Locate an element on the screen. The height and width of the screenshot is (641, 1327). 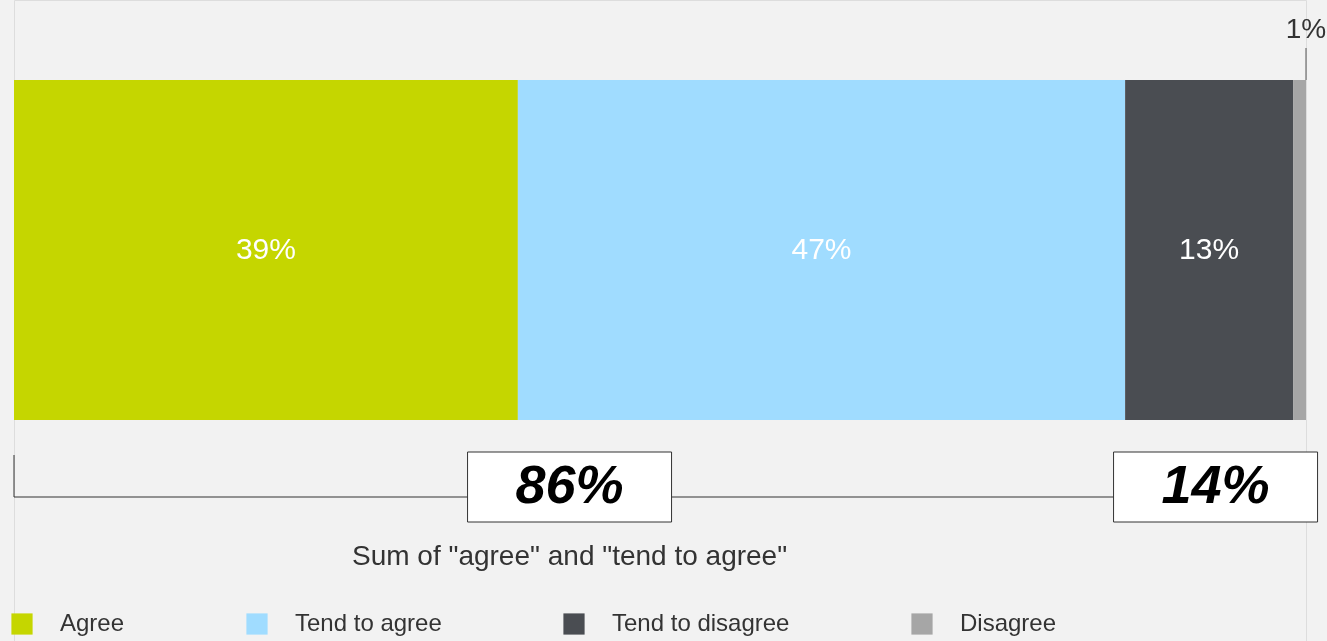
data-label: 13% is located at coordinates (1209, 248).